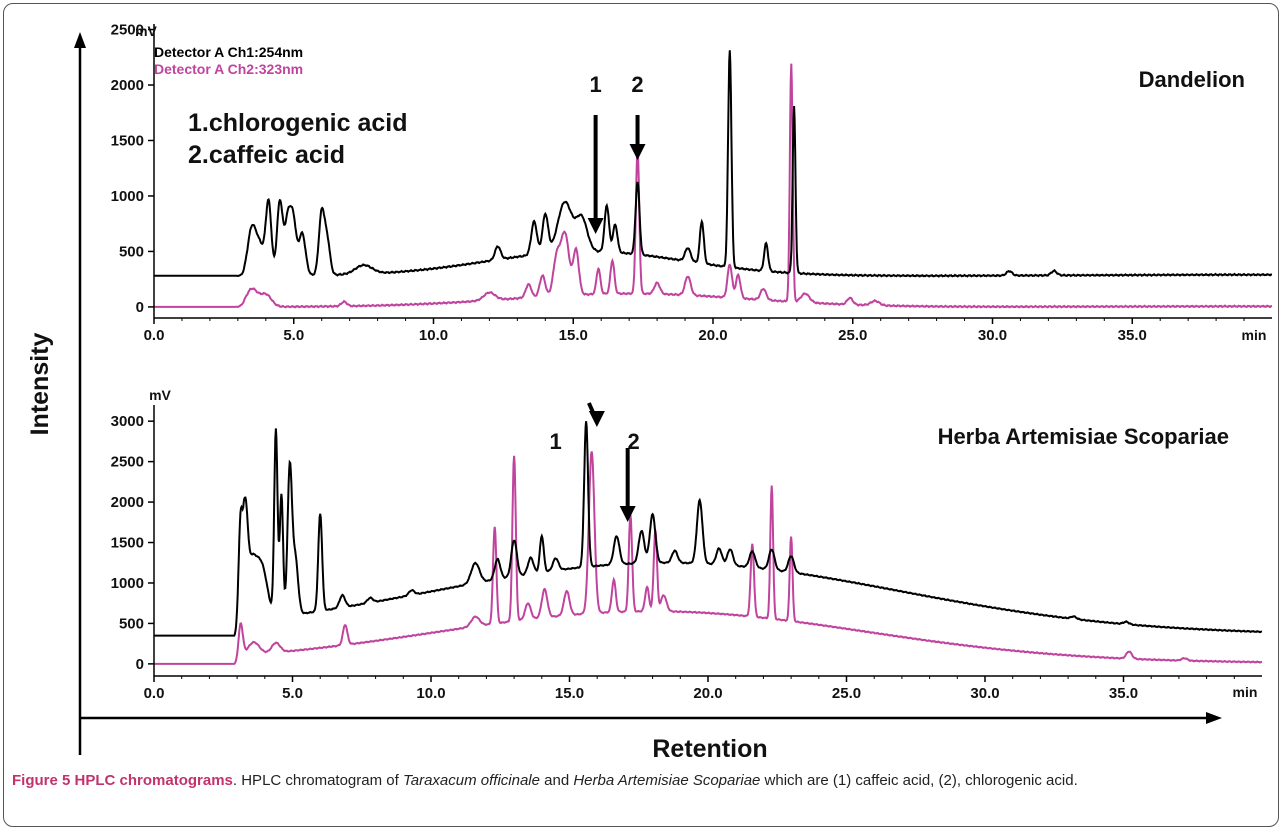  Describe the element at coordinates (228, 69) in the screenshot. I see `legend-entry-ch2: Detector A Ch2:323nm` at that location.